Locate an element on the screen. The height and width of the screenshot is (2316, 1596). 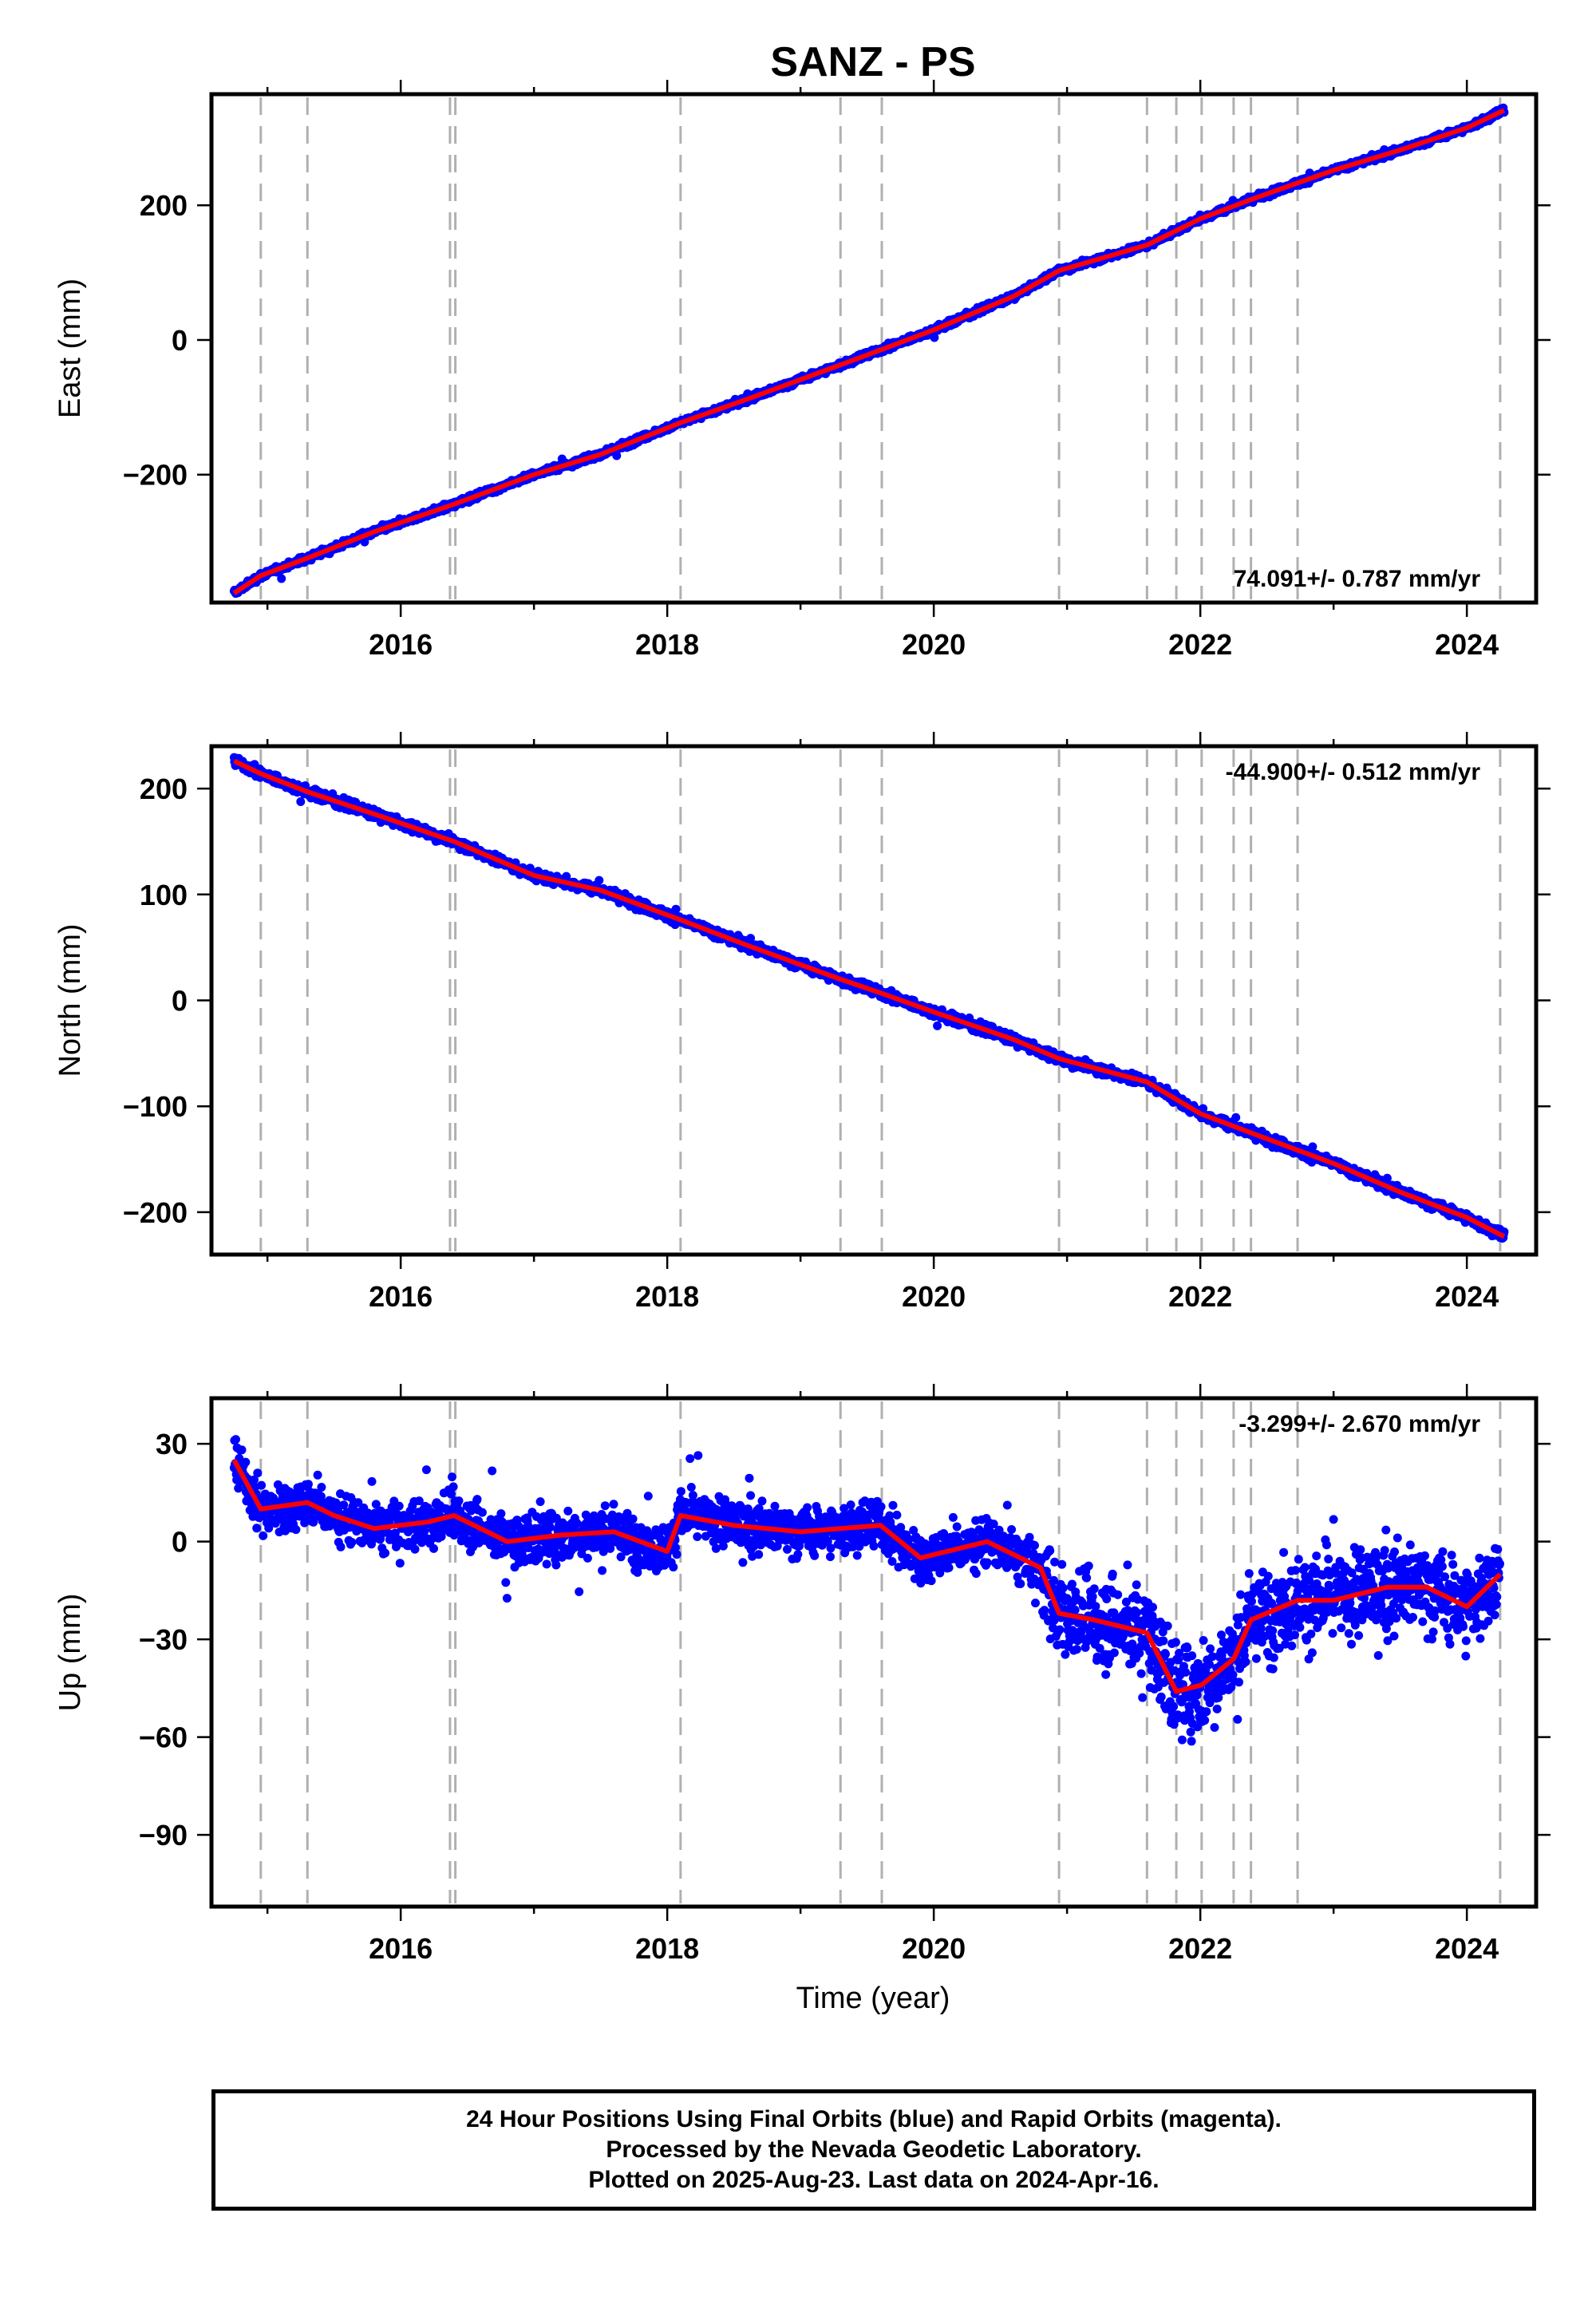
y-tick-label: 200 is located at coordinates (164, 205).